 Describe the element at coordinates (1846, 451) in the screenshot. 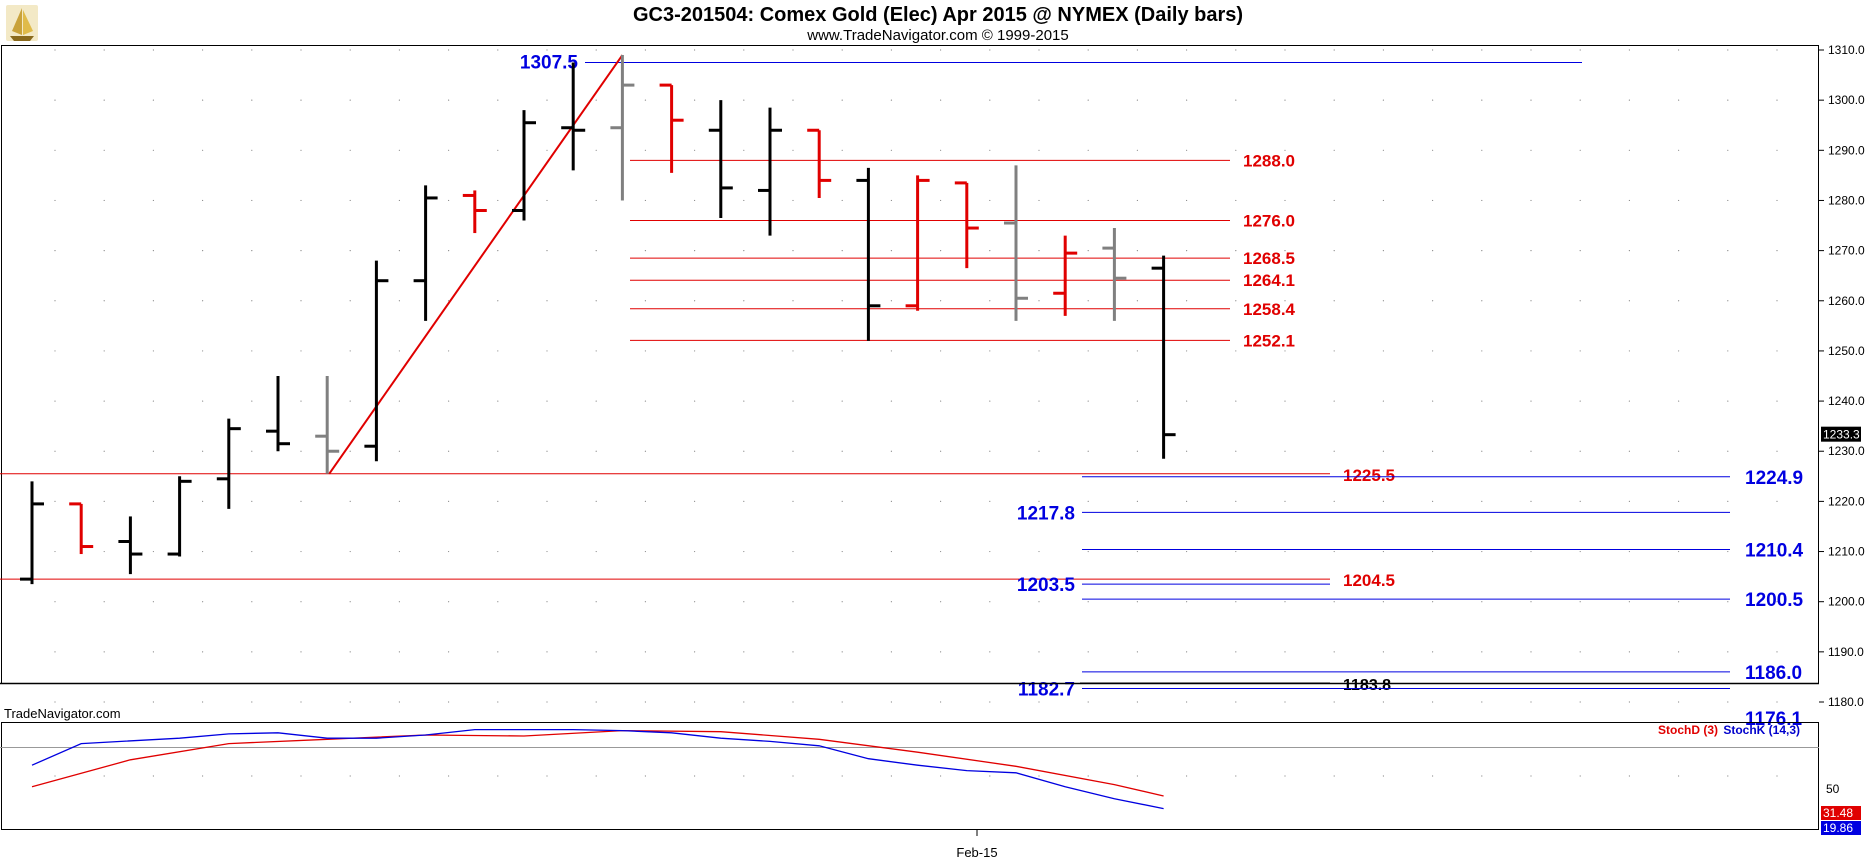

I see `y-tick-label: 1230.0` at that location.